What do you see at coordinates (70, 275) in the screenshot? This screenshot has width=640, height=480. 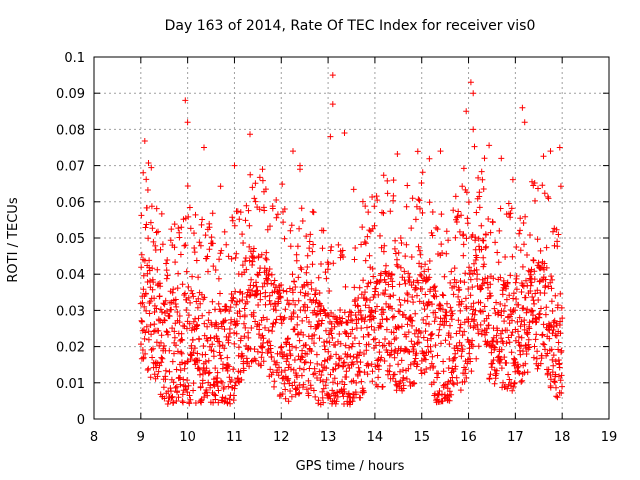 I see `y-tick-label: 0.04` at bounding box center [70, 275].